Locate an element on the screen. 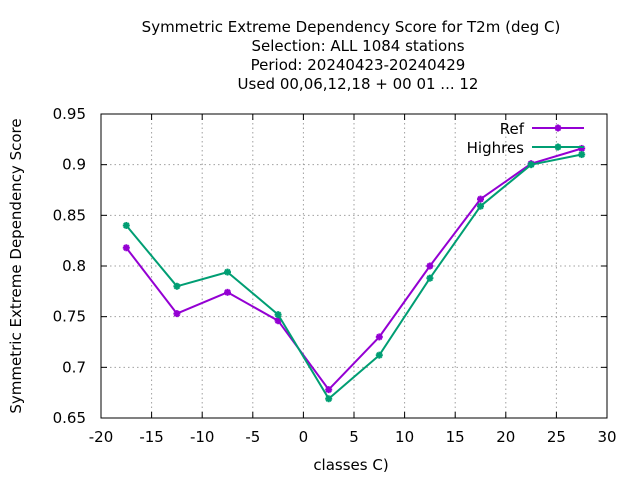 The height and width of the screenshot is (480, 640). legend-label-highres: Highres is located at coordinates (496, 148).